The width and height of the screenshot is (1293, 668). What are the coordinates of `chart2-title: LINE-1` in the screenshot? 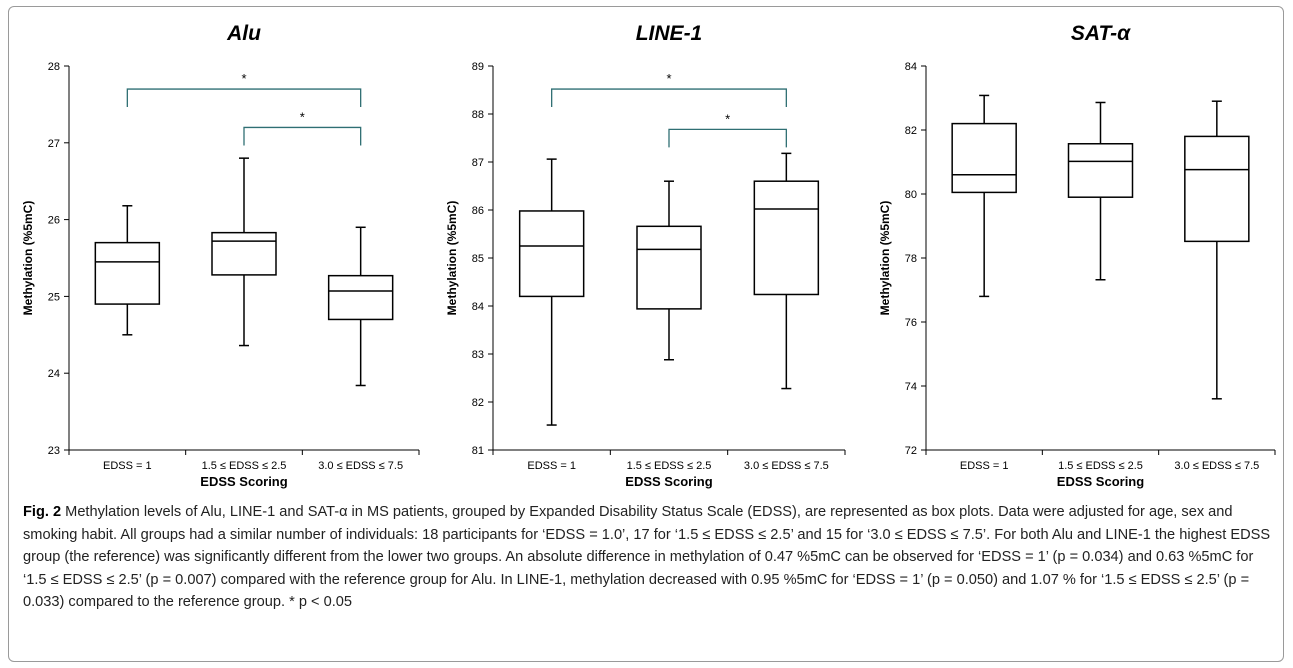 It's located at (669, 33).